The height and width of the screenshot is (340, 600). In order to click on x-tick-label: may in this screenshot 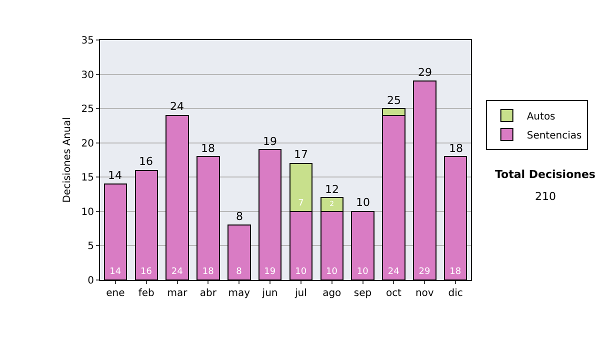, I will do `click(239, 293)`.